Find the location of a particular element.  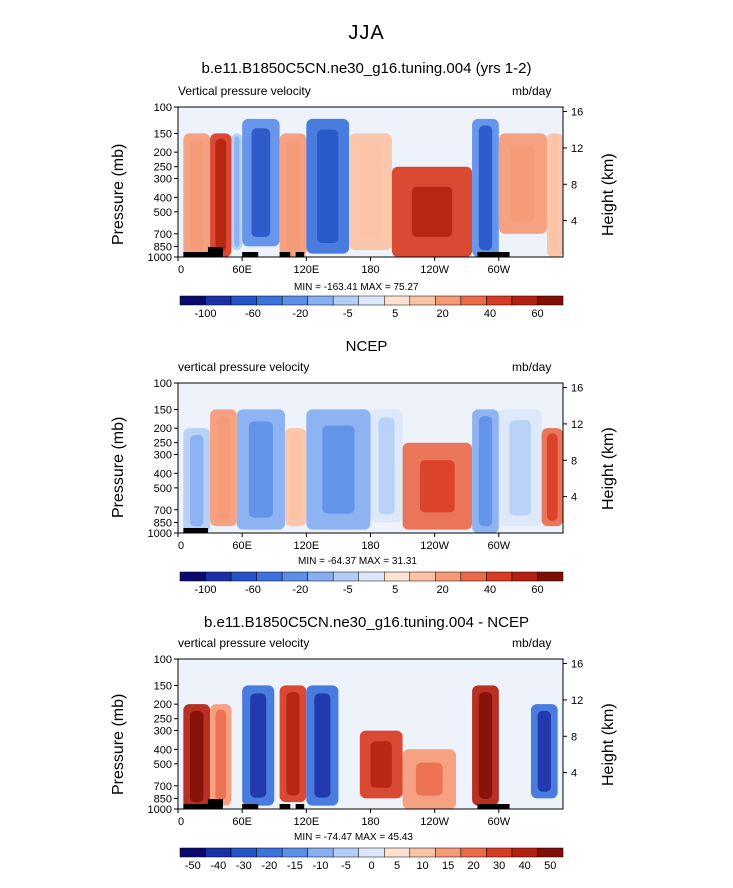

panel-1-pressure-tick-label: 1000 is located at coordinates (160, 258).